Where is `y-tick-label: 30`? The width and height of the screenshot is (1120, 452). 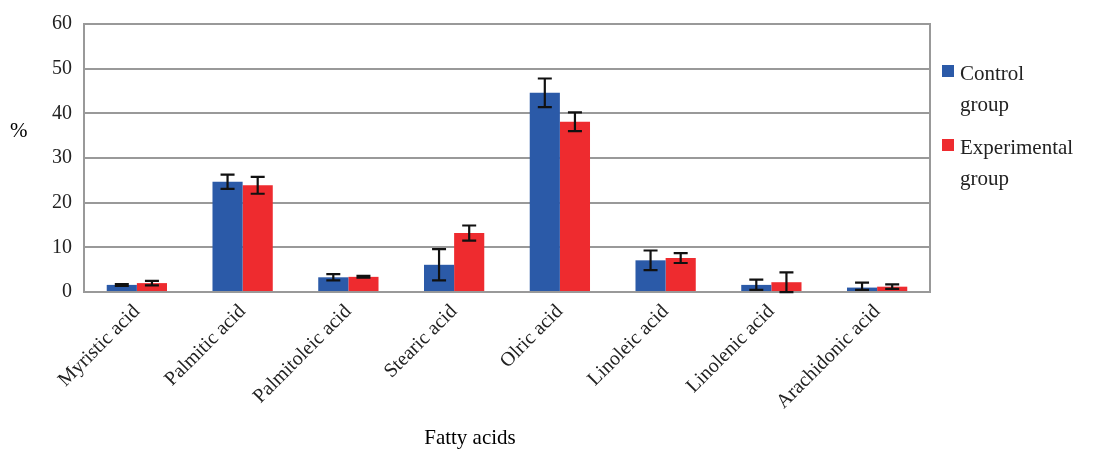 y-tick-label: 30 is located at coordinates (62, 156).